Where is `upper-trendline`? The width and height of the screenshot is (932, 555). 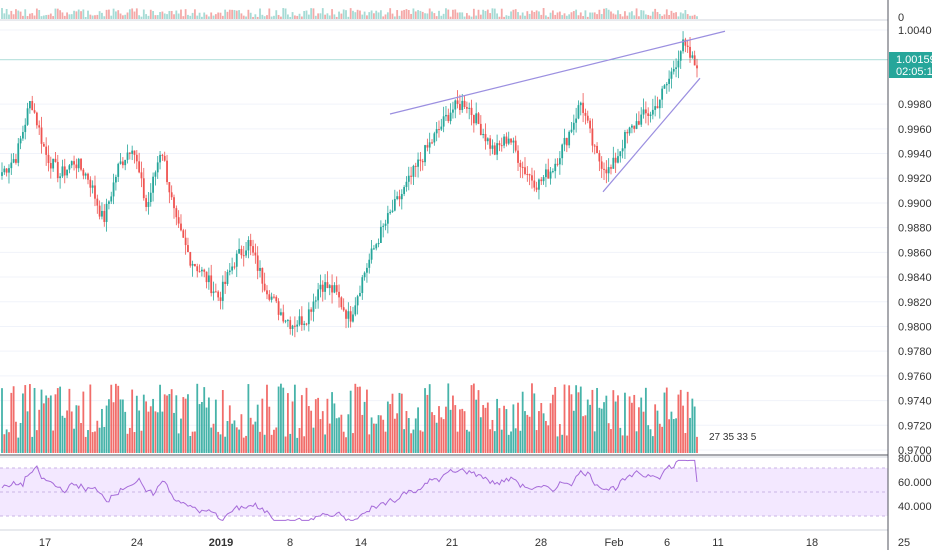
upper-trendline is located at coordinates (557, 72).